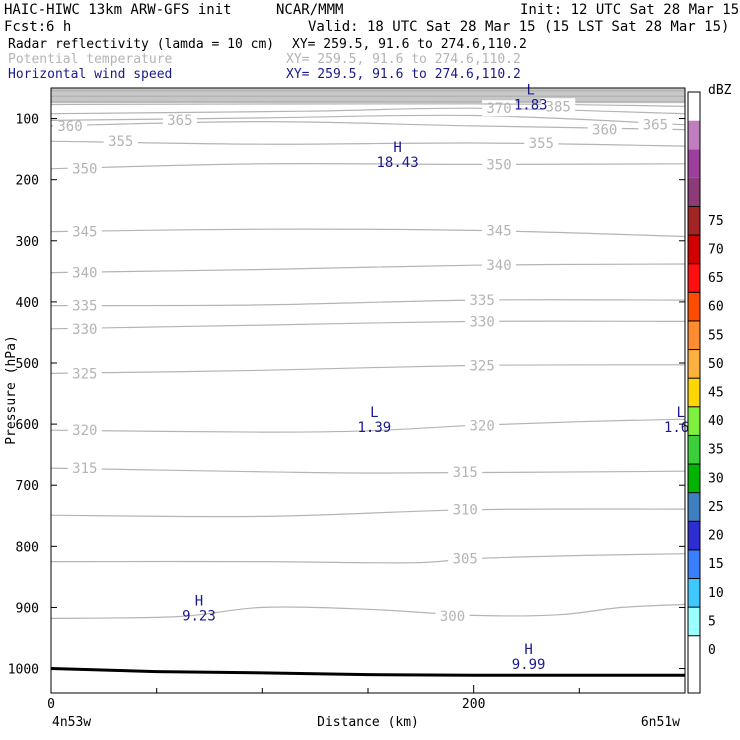 Image resolution: width=740 pixels, height=740 pixels. What do you see at coordinates (397, 148) in the screenshot?
I see `wind-extremum-H-marker: H` at bounding box center [397, 148].